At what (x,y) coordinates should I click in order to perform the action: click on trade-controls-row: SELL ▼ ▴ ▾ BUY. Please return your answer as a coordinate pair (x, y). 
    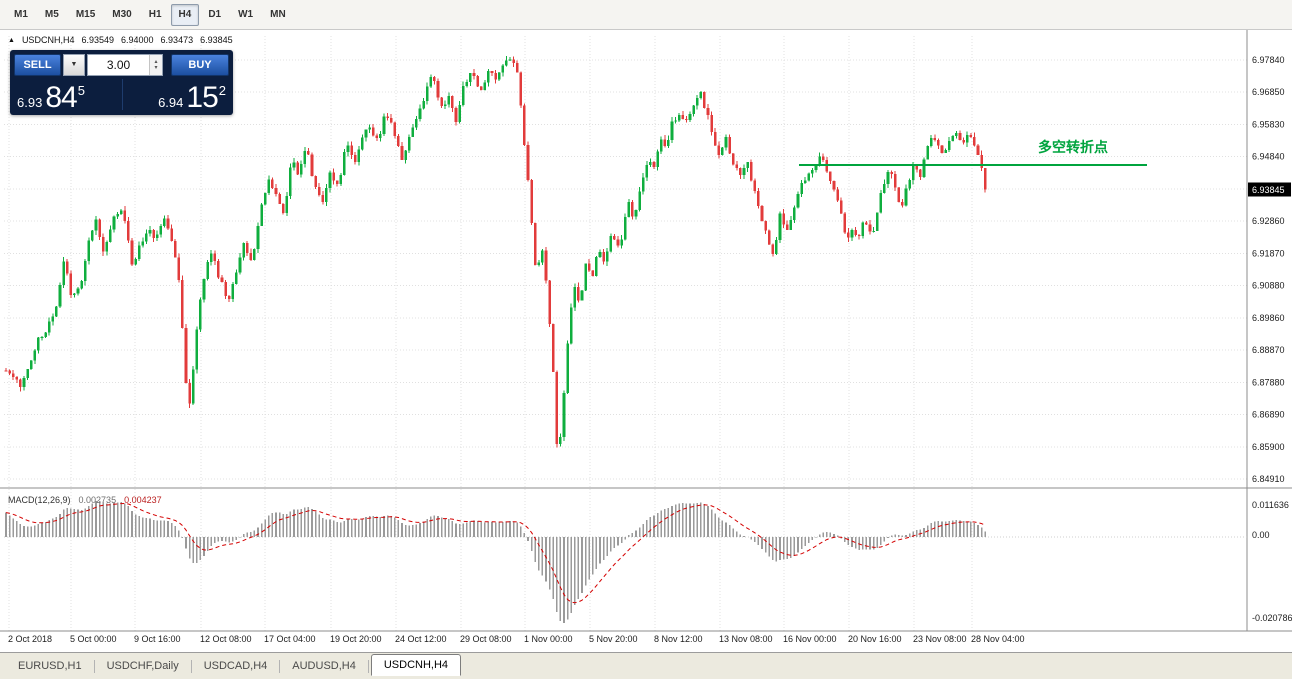
    Looking at the image, I should click on (121, 64).